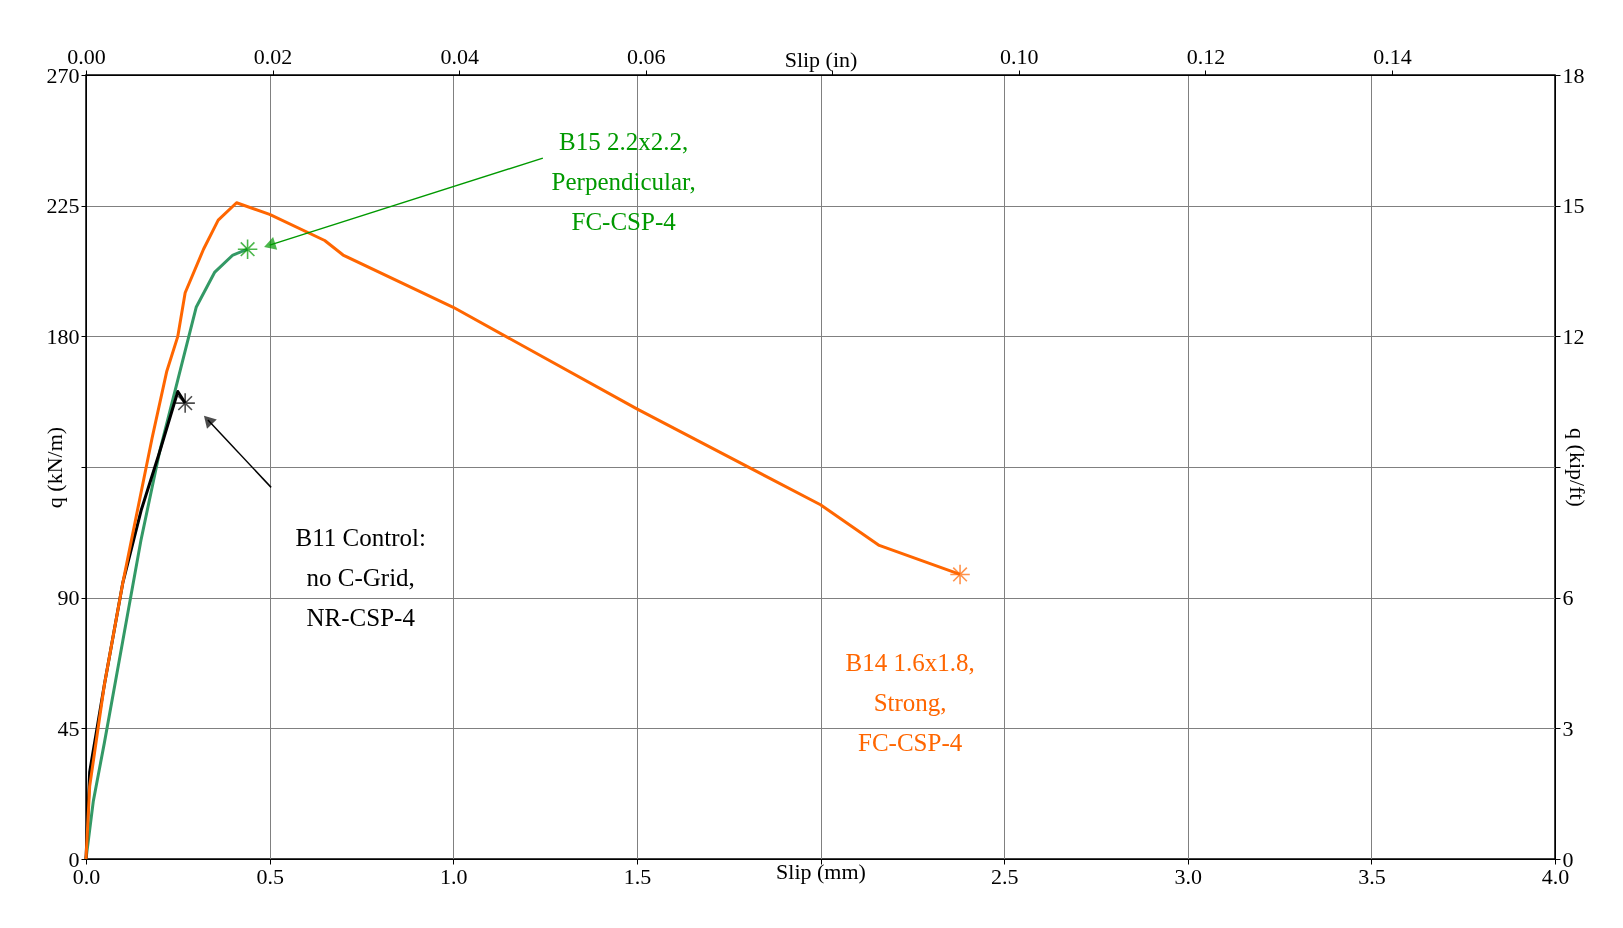 This screenshot has height=928, width=1623. I want to click on y2-tick-label: 6, so click(1568, 598).